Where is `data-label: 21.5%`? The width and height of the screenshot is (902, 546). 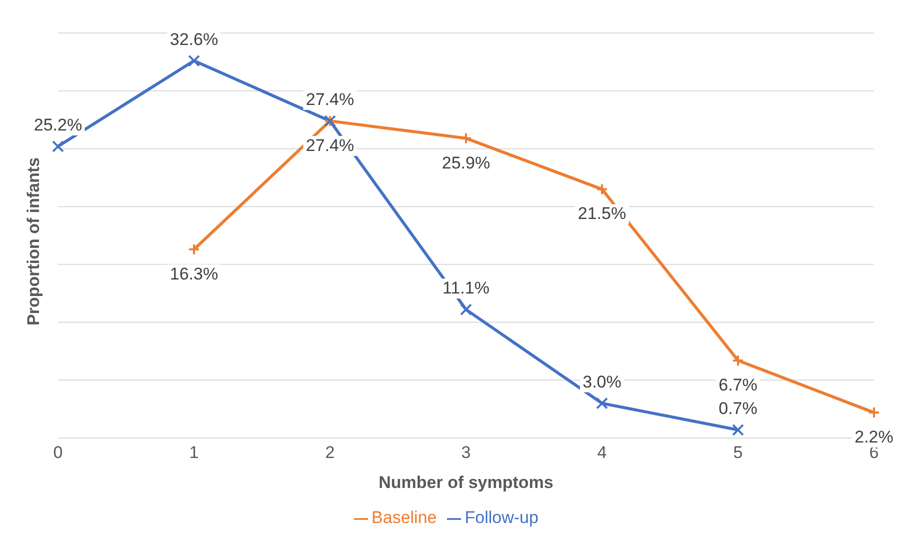 data-label: 21.5% is located at coordinates (602, 214).